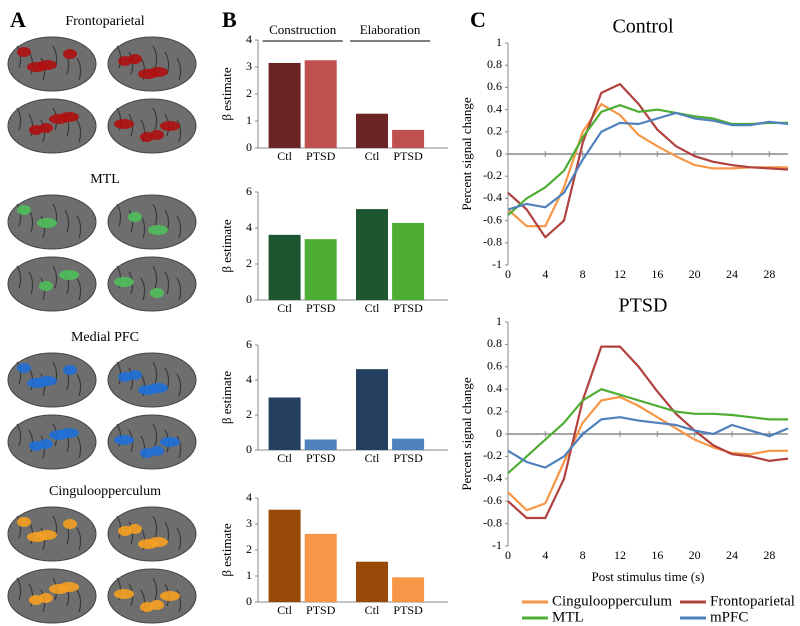 The height and width of the screenshot is (626, 800). Describe the element at coordinates (657, 555) in the screenshot. I see `x-tick-label: 16` at that location.